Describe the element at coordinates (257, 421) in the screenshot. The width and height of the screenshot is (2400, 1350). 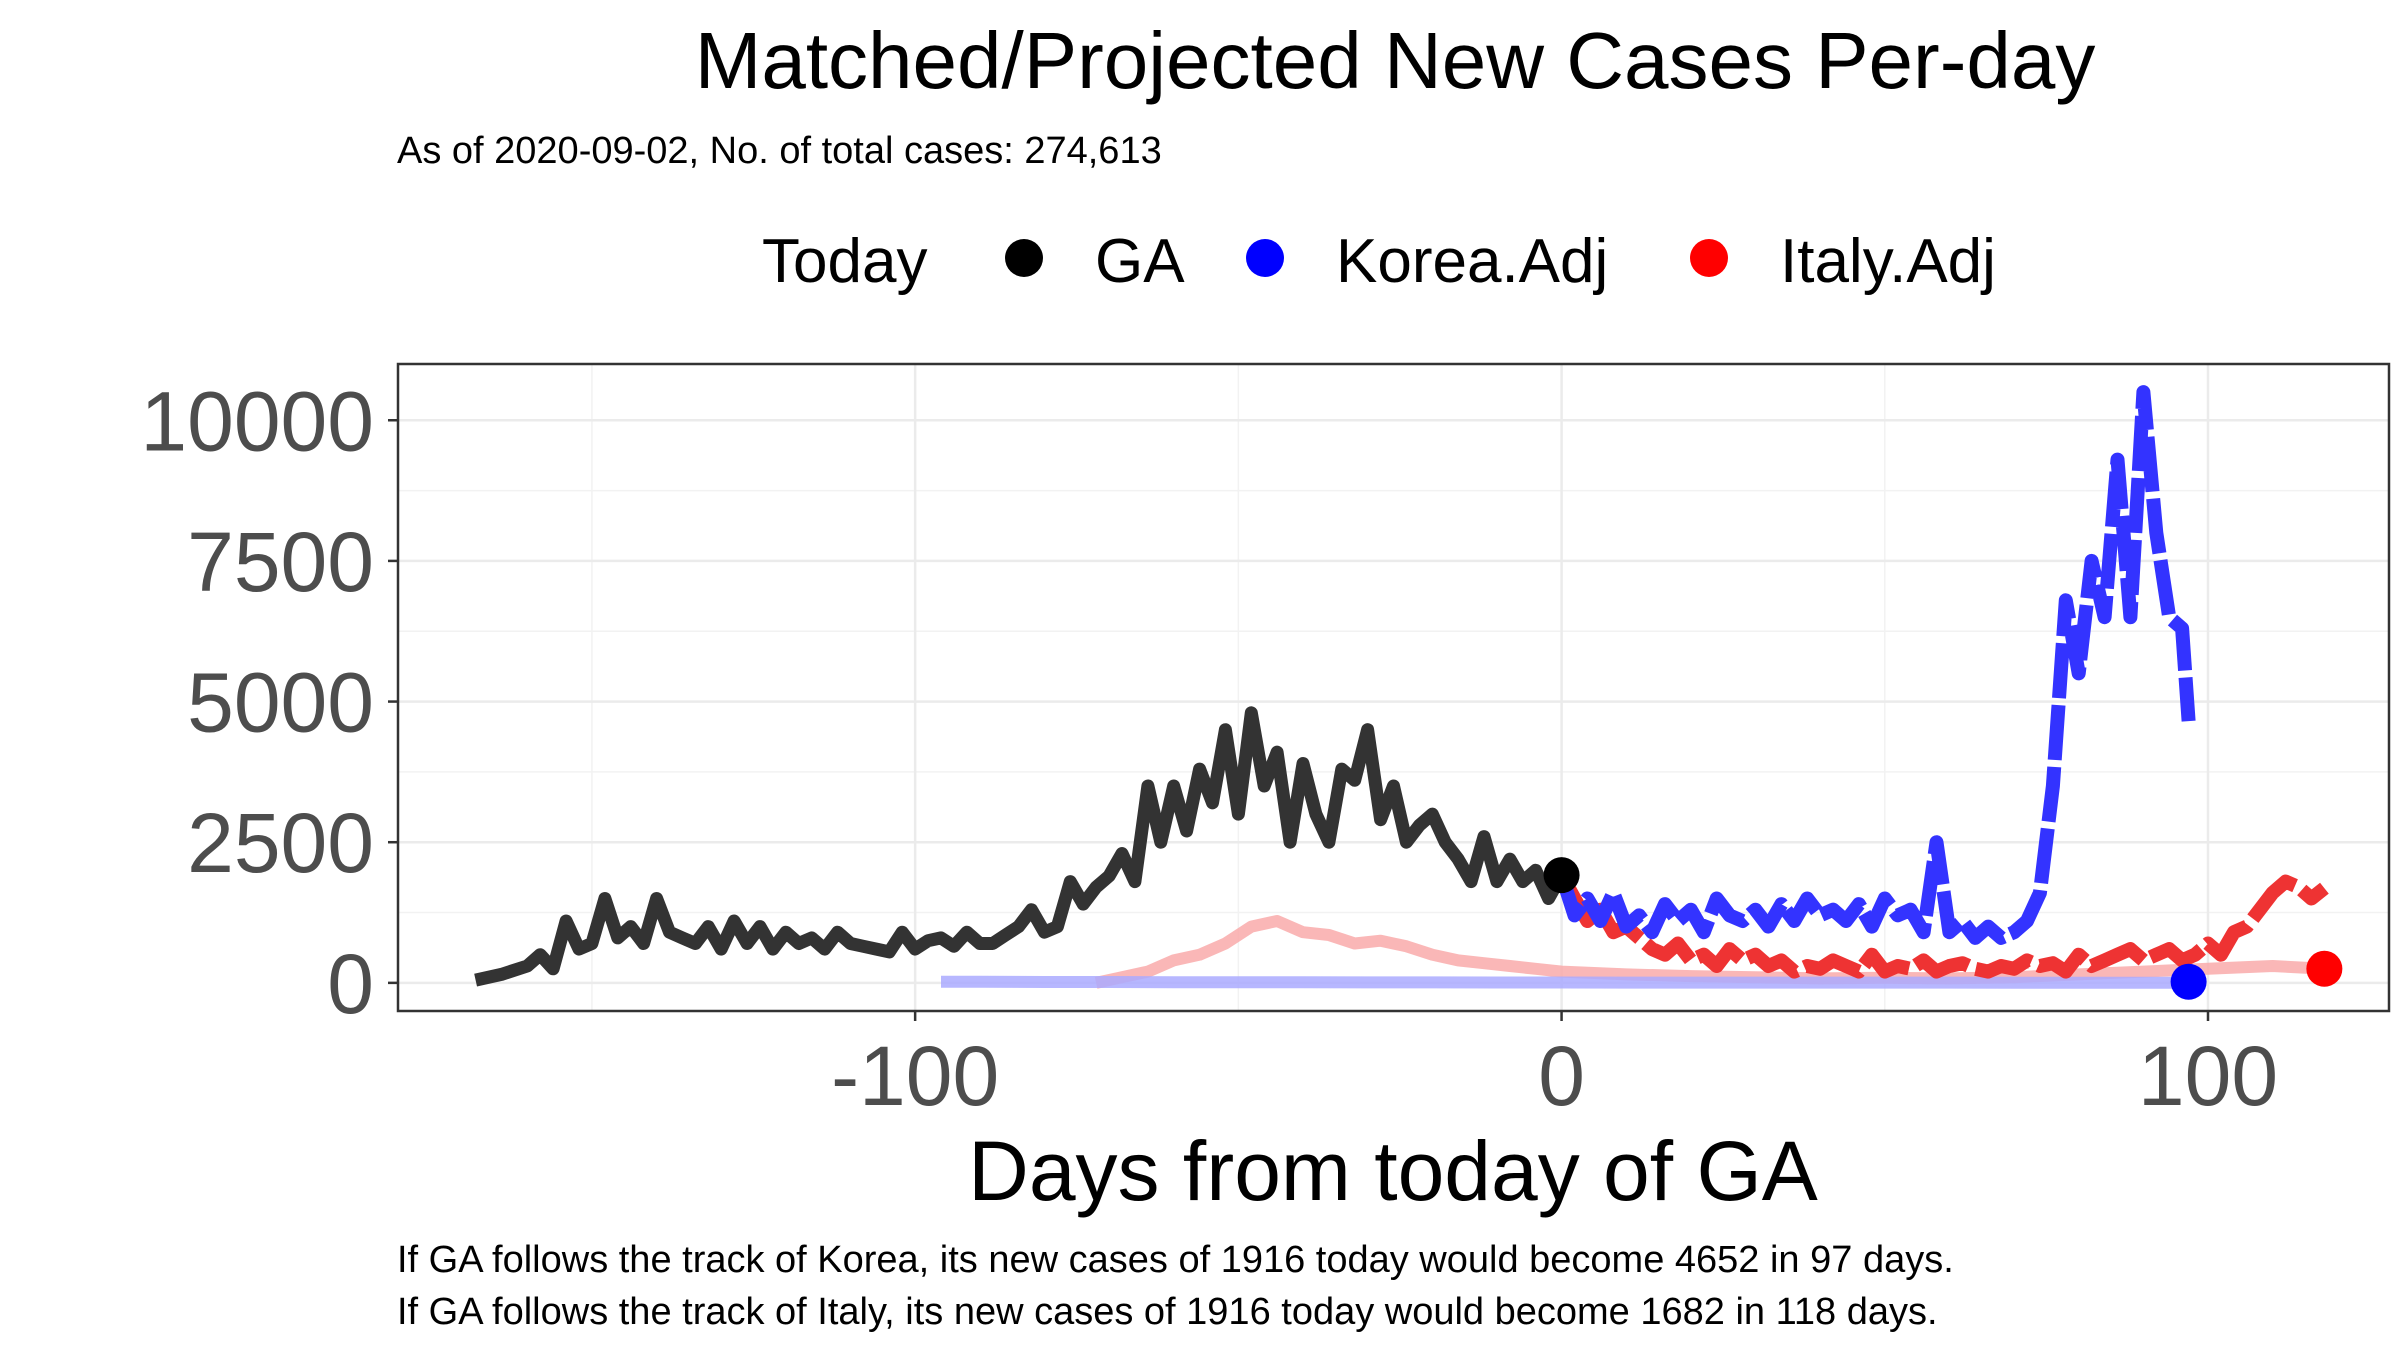
I see `y-tick-label: 10000` at that location.